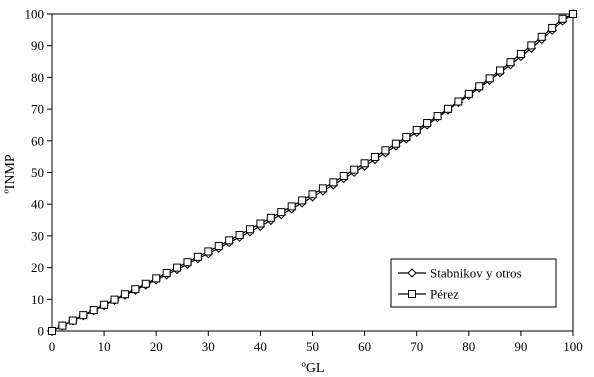  I want to click on x-tick-label: 70, so click(416, 346).